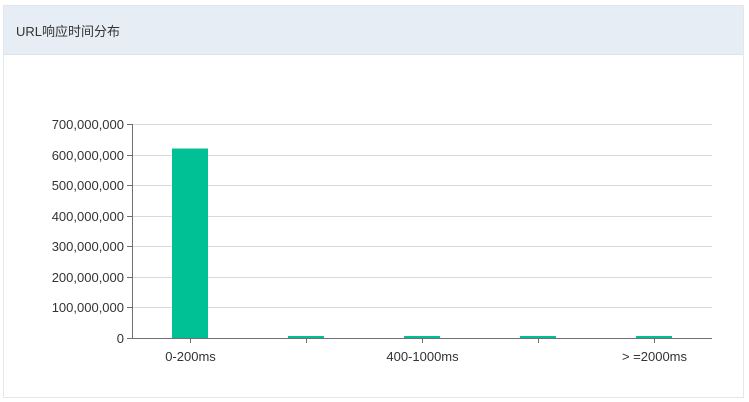 The height and width of the screenshot is (402, 749). What do you see at coordinates (88, 155) in the screenshot?
I see `y-tick-label: 600,000,000` at bounding box center [88, 155].